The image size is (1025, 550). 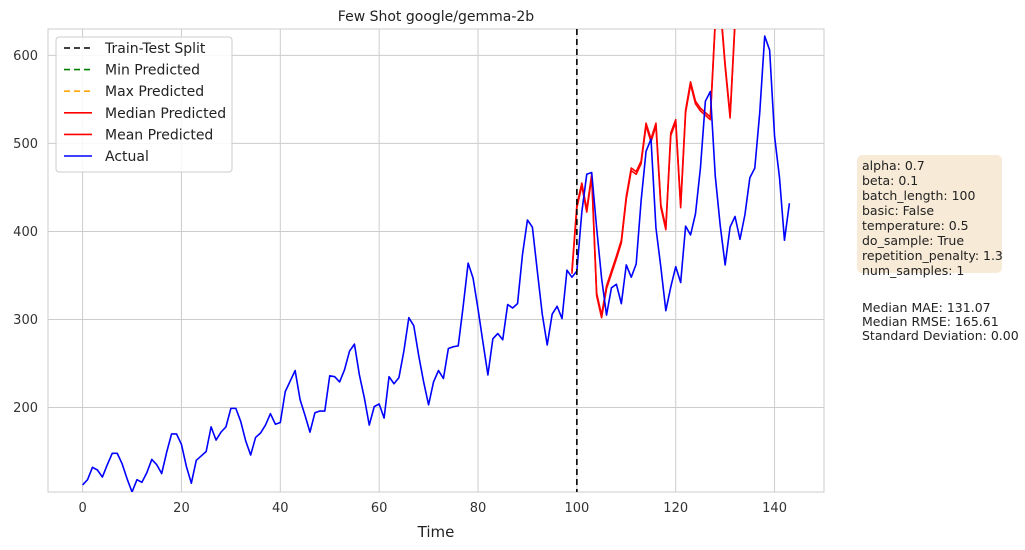 What do you see at coordinates (436, 17) in the screenshot?
I see `chart-title: Few Shot google/gemma-2b` at bounding box center [436, 17].